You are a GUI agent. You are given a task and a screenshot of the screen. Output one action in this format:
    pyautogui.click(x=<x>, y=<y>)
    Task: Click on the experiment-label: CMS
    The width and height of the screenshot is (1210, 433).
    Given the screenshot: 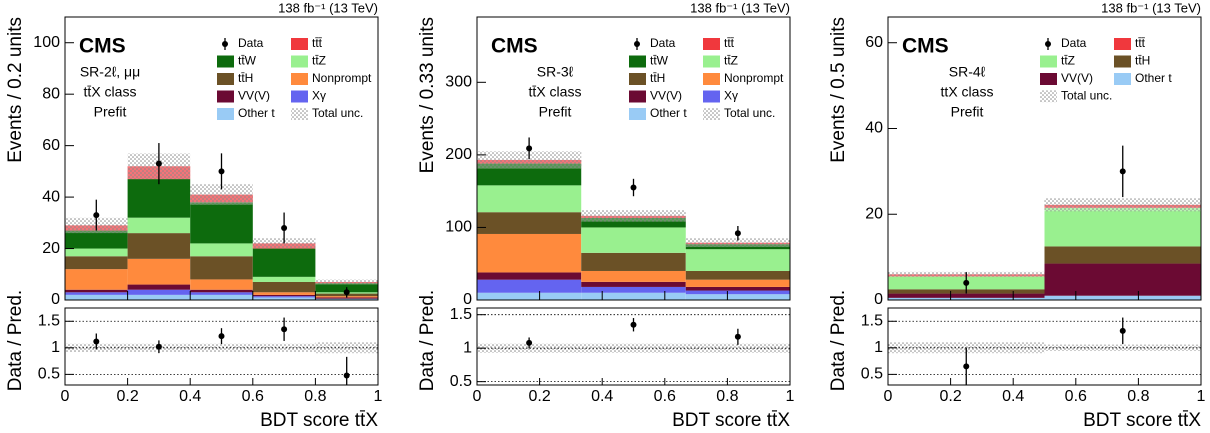 What is the action you would take?
    pyautogui.click(x=925, y=46)
    